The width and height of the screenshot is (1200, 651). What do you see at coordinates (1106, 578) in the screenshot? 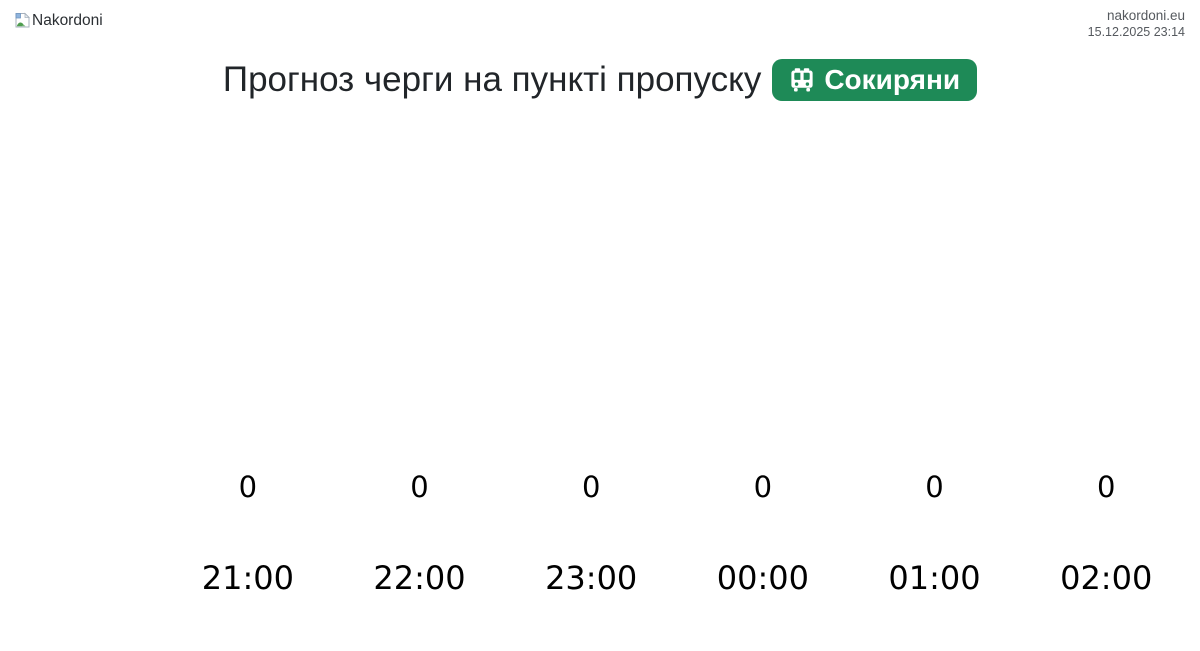
I see `chart-category: 02:00` at bounding box center [1106, 578].